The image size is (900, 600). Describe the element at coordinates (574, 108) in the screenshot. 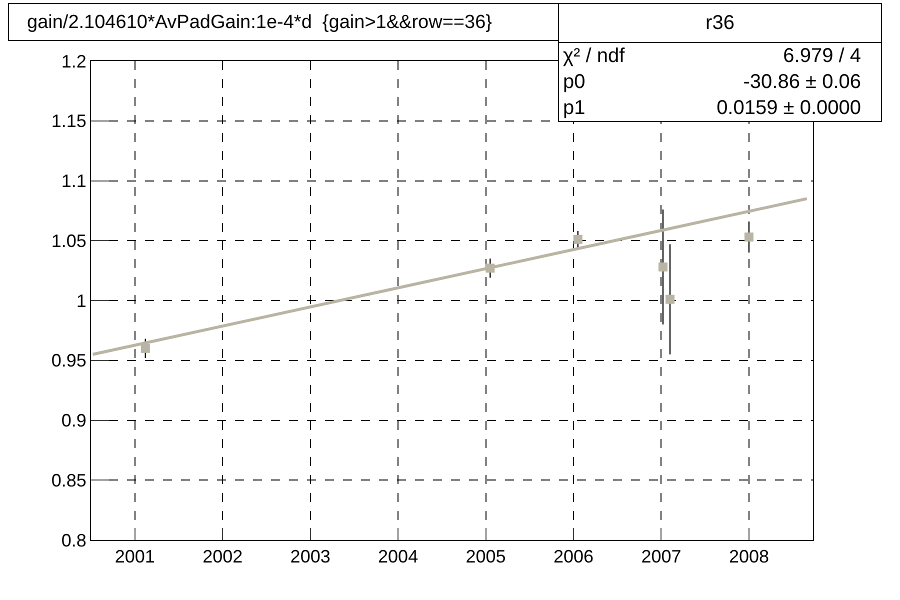

I see `annotation: p1` at that location.